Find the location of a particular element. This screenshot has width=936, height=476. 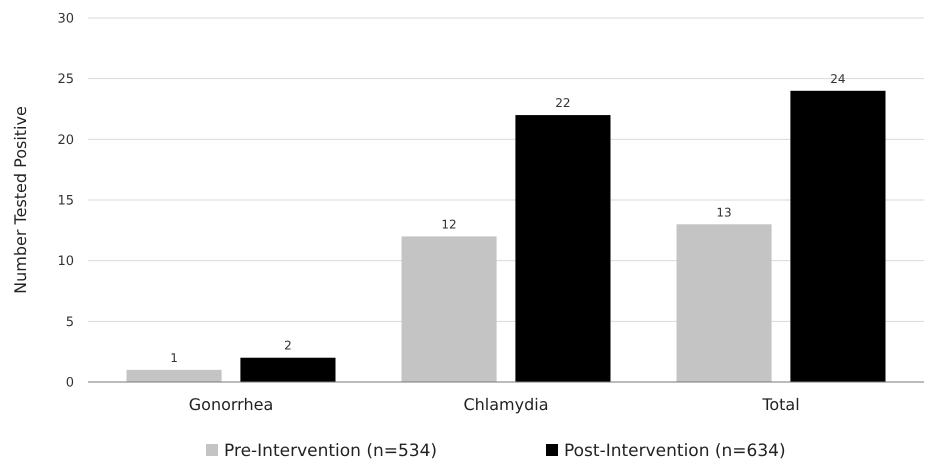

data-label: 2 is located at coordinates (288, 345).